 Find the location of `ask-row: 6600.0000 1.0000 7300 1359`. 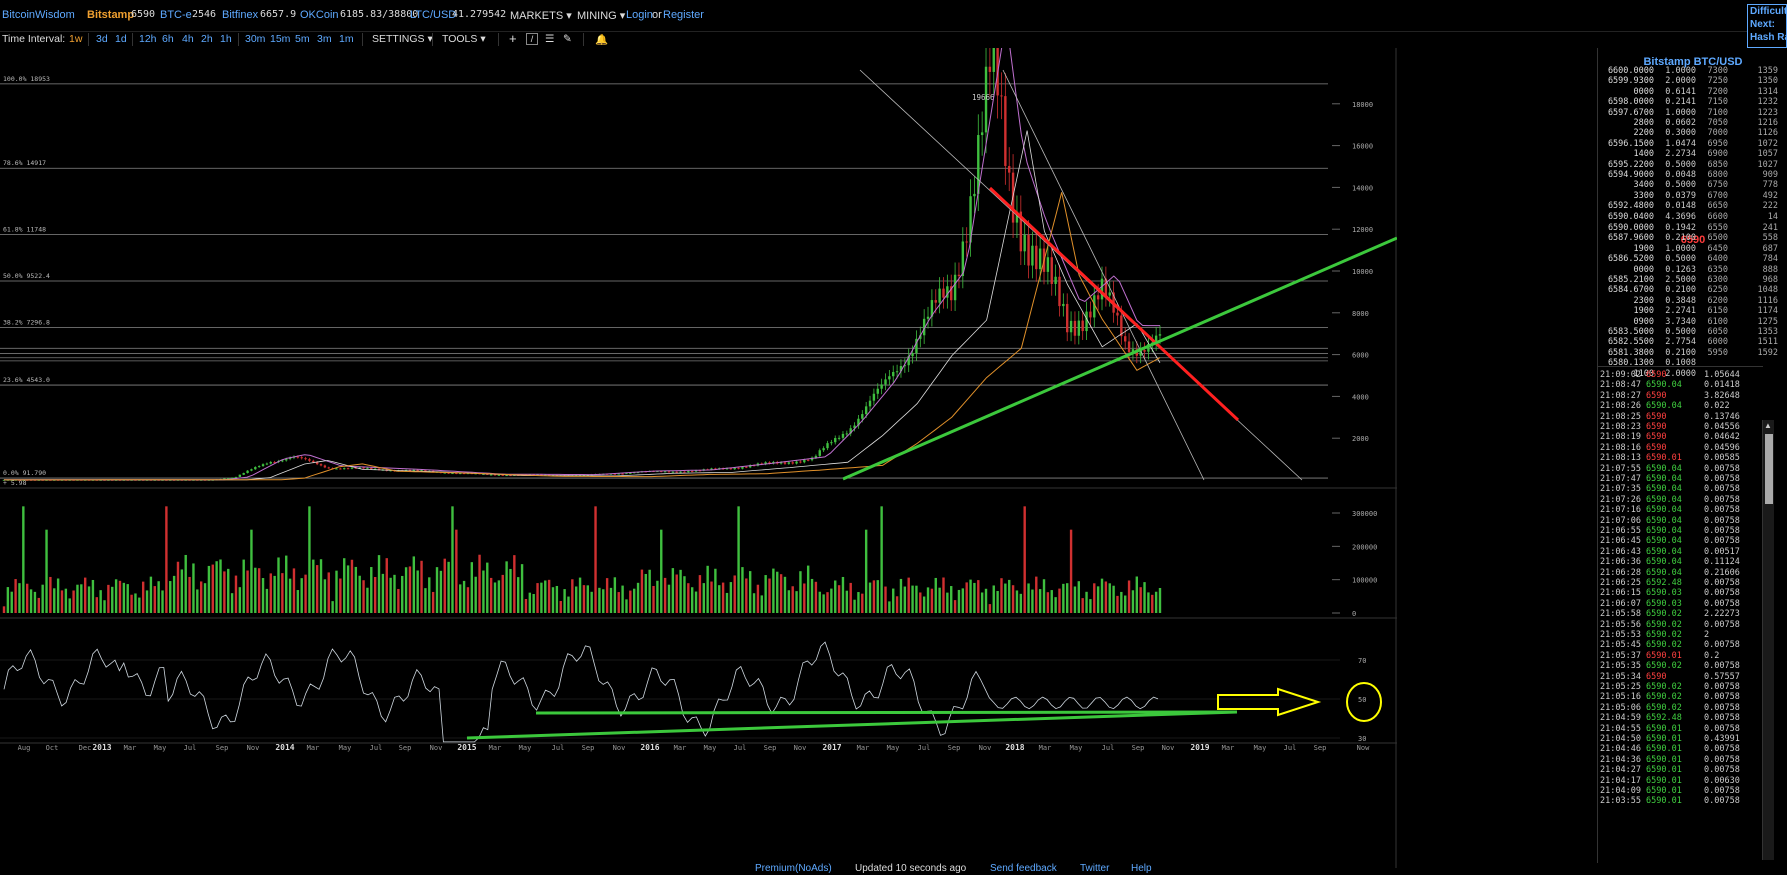

ask-row: 6600.0000 1.0000 7300 1359 is located at coordinates (1692, 71).